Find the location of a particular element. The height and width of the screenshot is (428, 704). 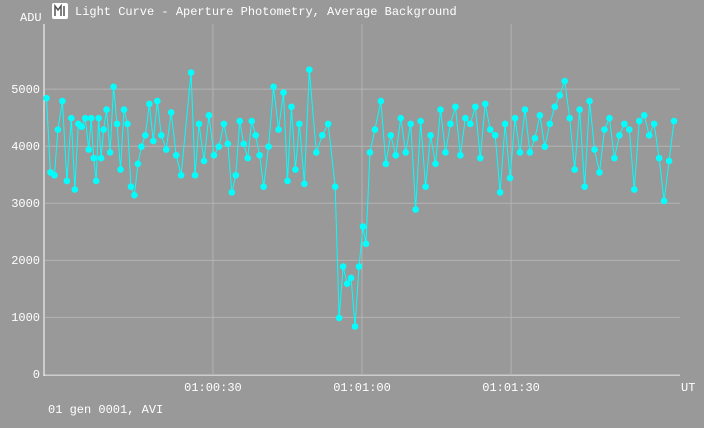

x-tick-label: 01:01:30 is located at coordinates (511, 388).